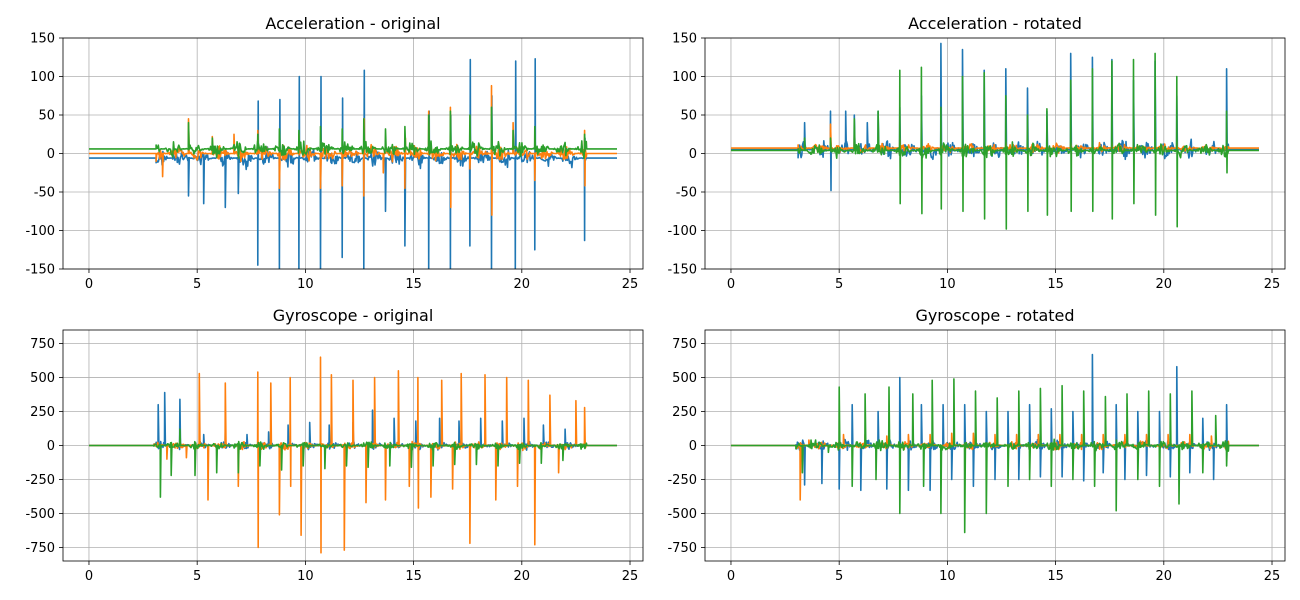 This screenshot has height=600, width=1300. Describe the element at coordinates (995, 23) in the screenshot. I see `chart-title: Acceleration - rotated` at that location.